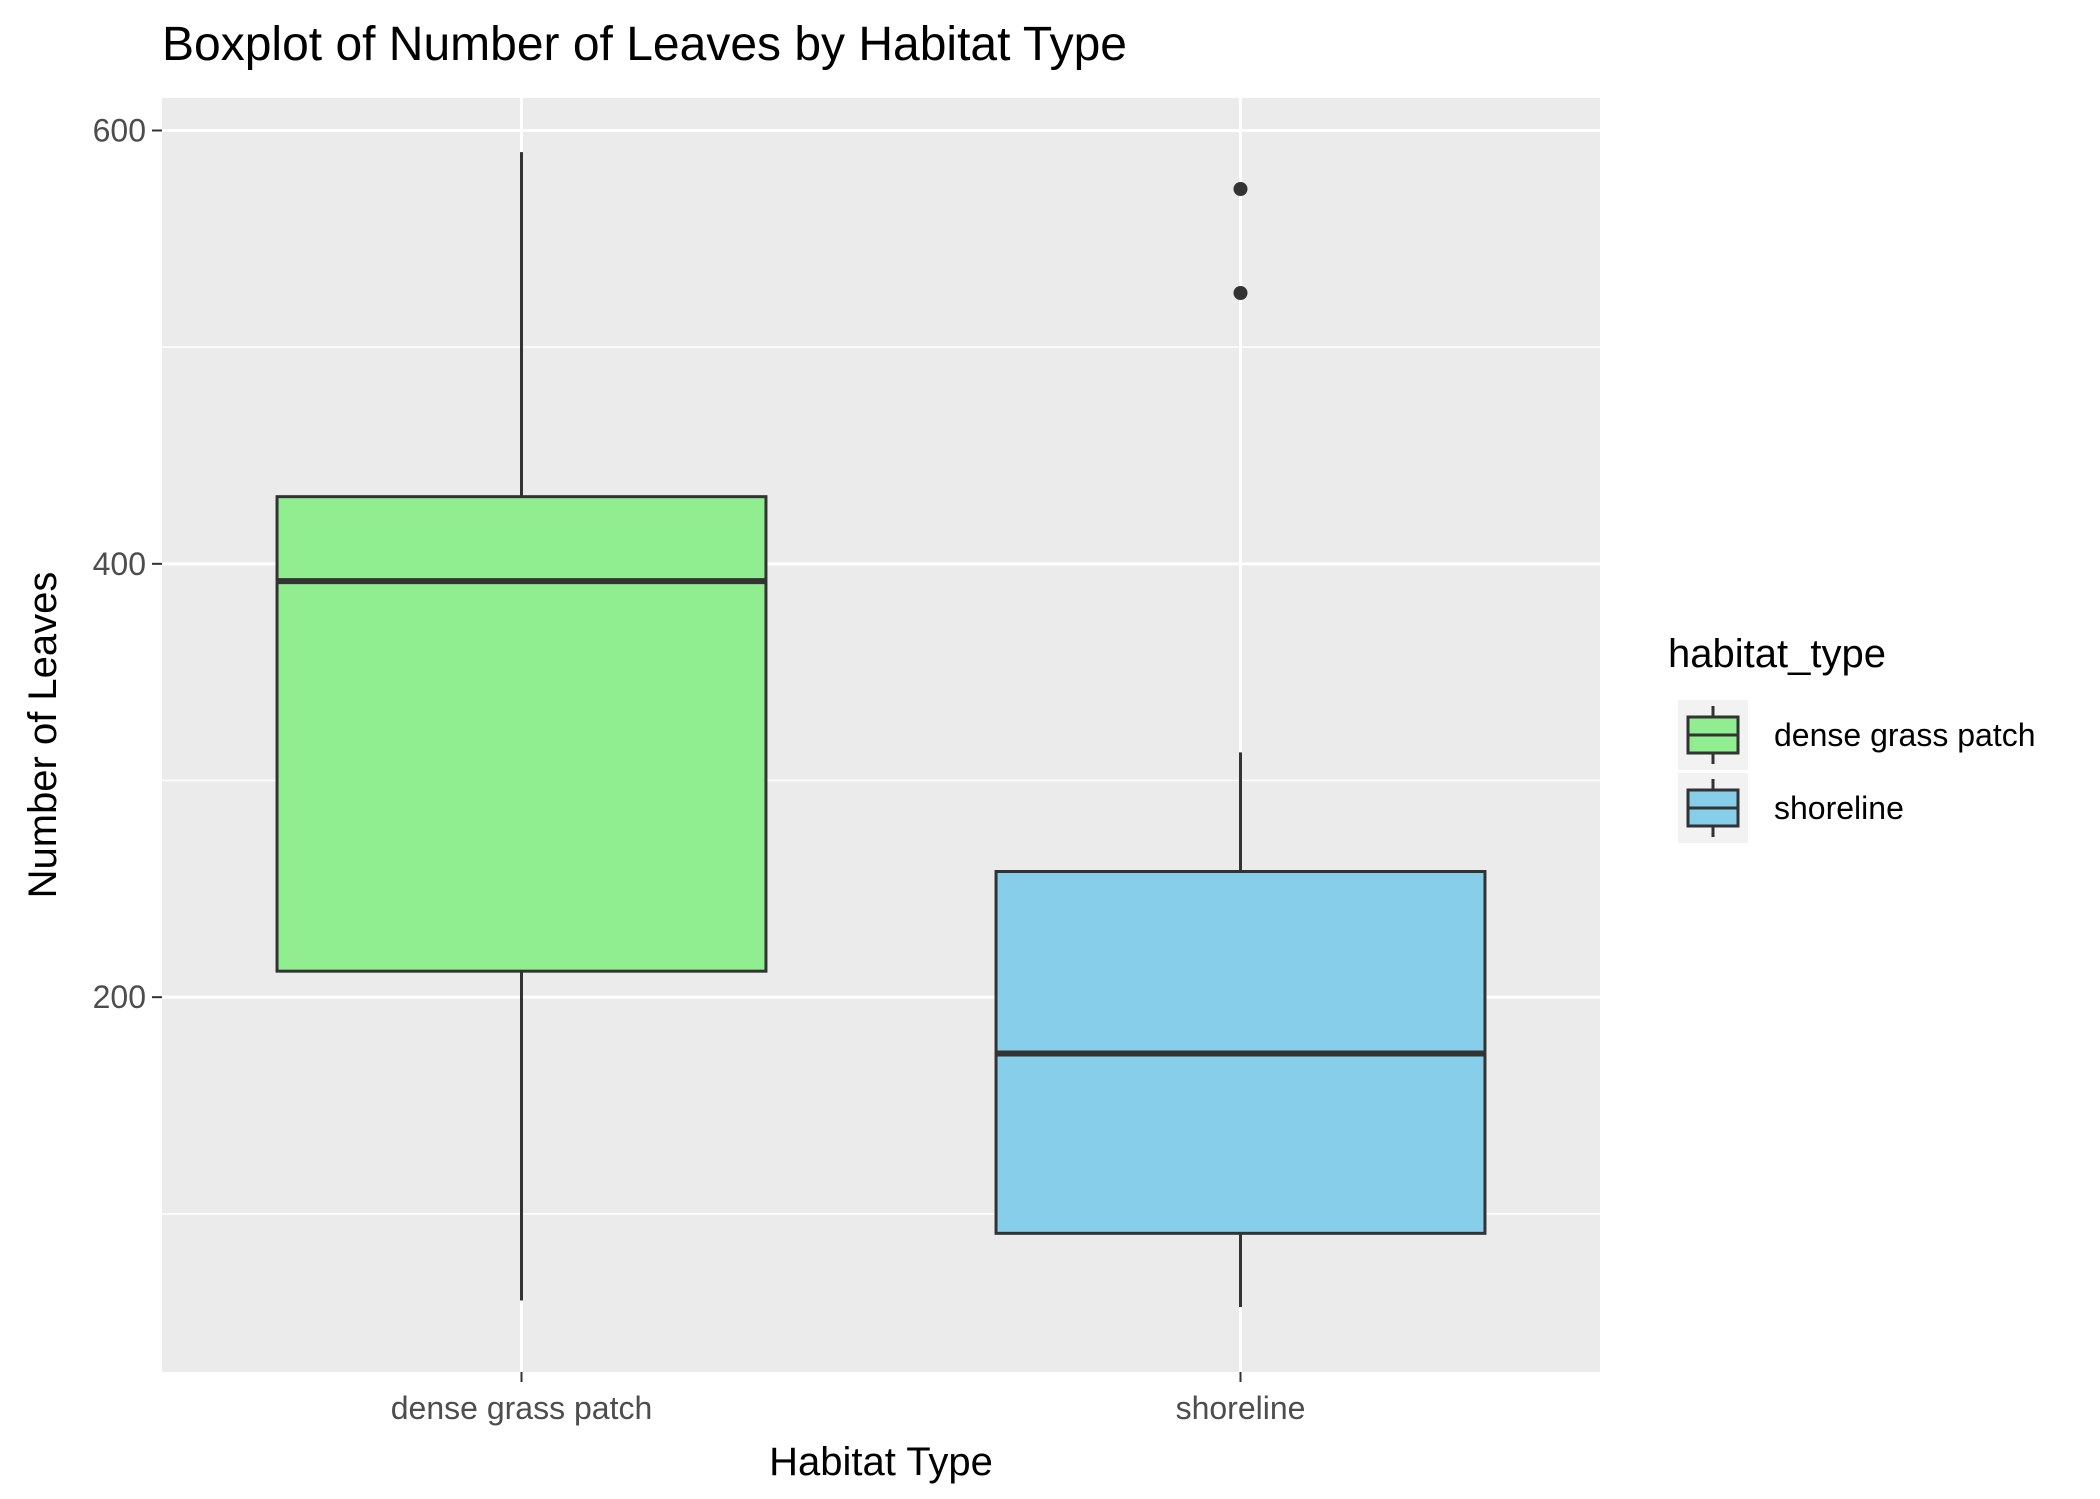 The width and height of the screenshot is (2100, 1499). I want to click on y-tick-label: 600, so click(119, 131).